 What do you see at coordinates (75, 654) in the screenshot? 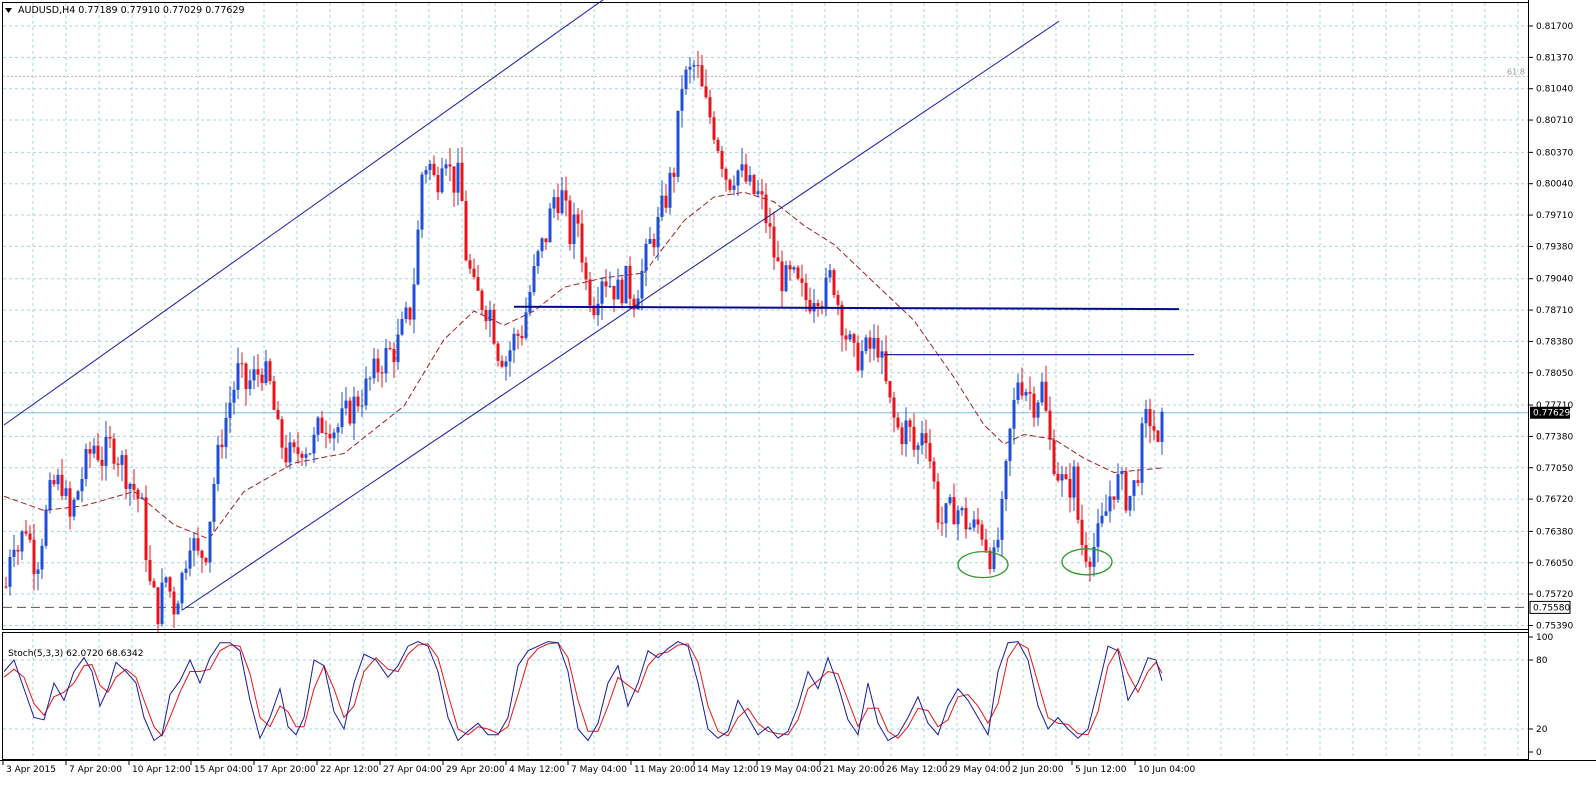
I see `stoch-label: Stoch(5,3,3) 62.0720 68.6342` at bounding box center [75, 654].